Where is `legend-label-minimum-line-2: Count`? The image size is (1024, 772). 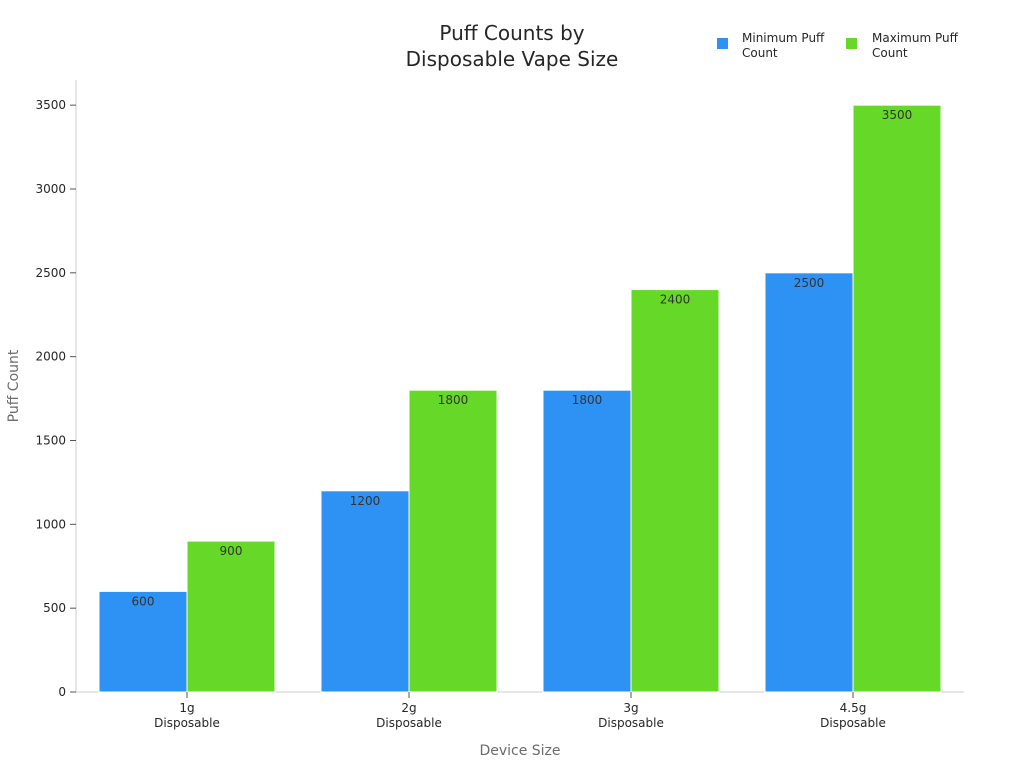 legend-label-minimum-line-2: Count is located at coordinates (760, 53).